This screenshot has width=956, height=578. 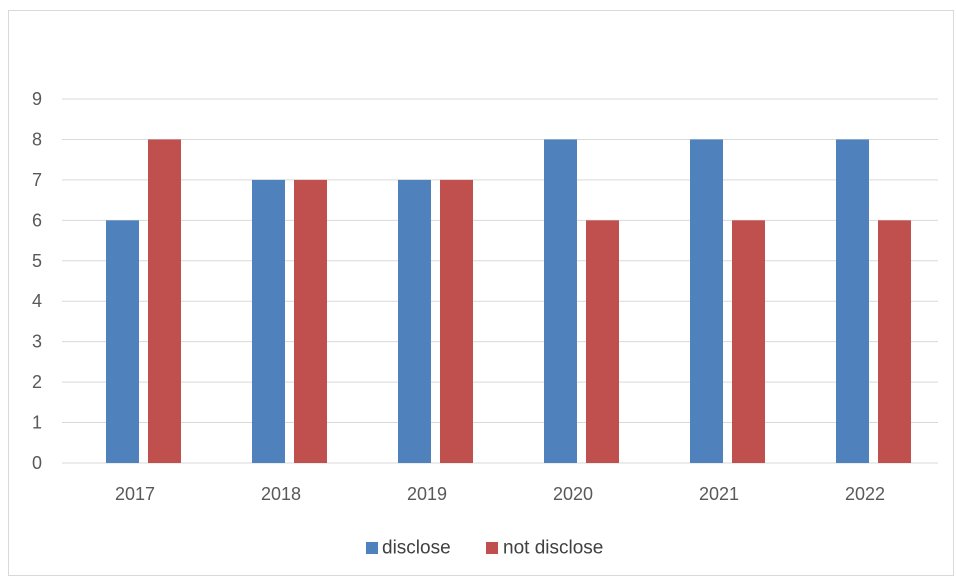 What do you see at coordinates (719, 494) in the screenshot?
I see `x-tick-label: 2021` at bounding box center [719, 494].